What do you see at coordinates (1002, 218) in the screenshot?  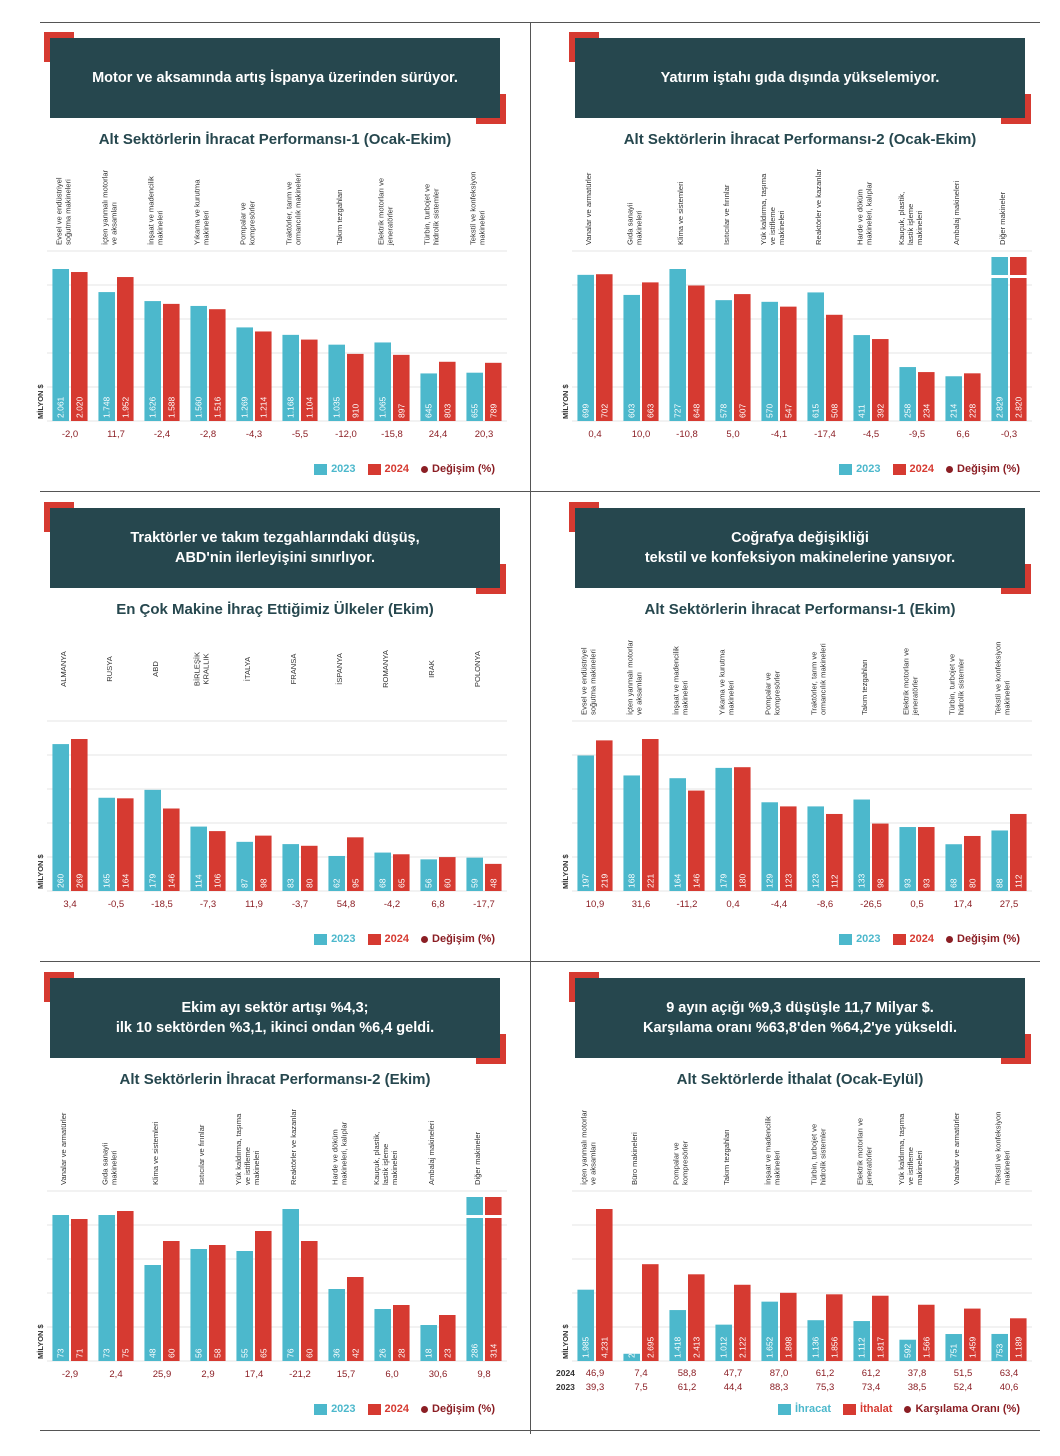 I see `category-label-line: Diğer makineler` at bounding box center [1002, 218].